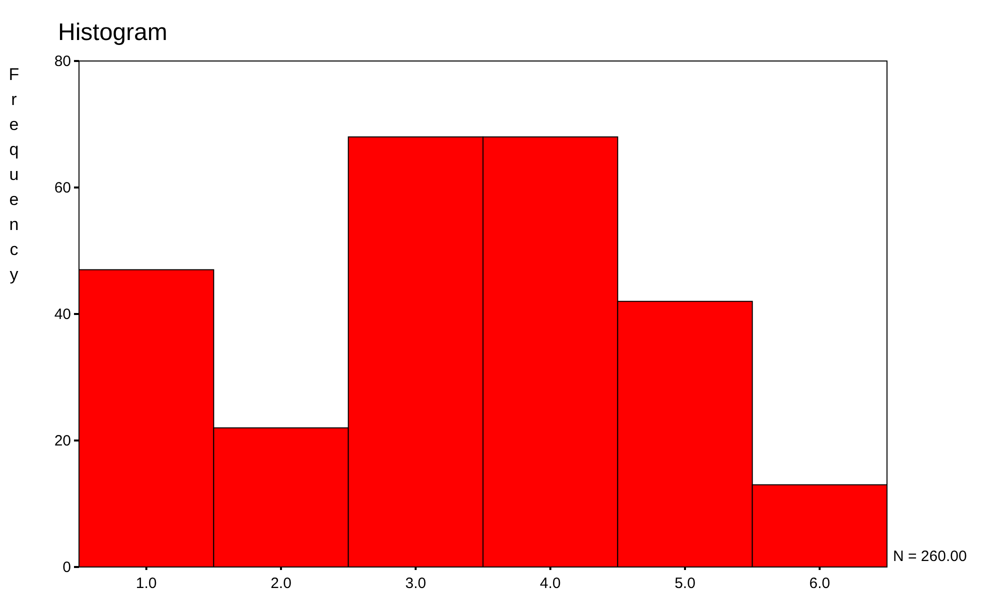 This screenshot has width=999, height=599. Describe the element at coordinates (62, 187) in the screenshot. I see `y-tick-label: 60` at that location.